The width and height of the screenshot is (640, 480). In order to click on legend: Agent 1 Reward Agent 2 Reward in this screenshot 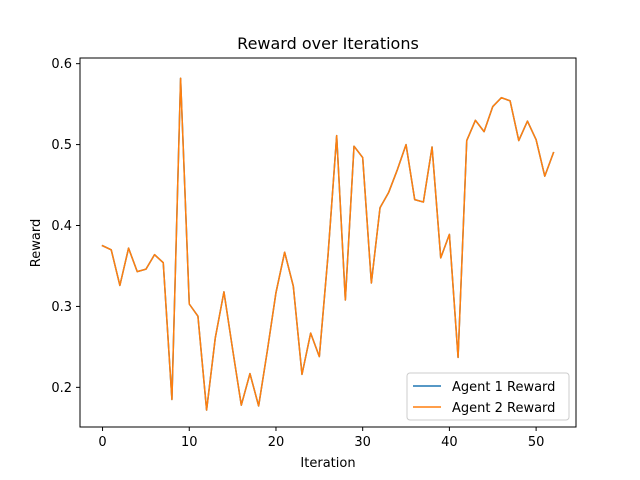, I will do `click(488, 396)`.